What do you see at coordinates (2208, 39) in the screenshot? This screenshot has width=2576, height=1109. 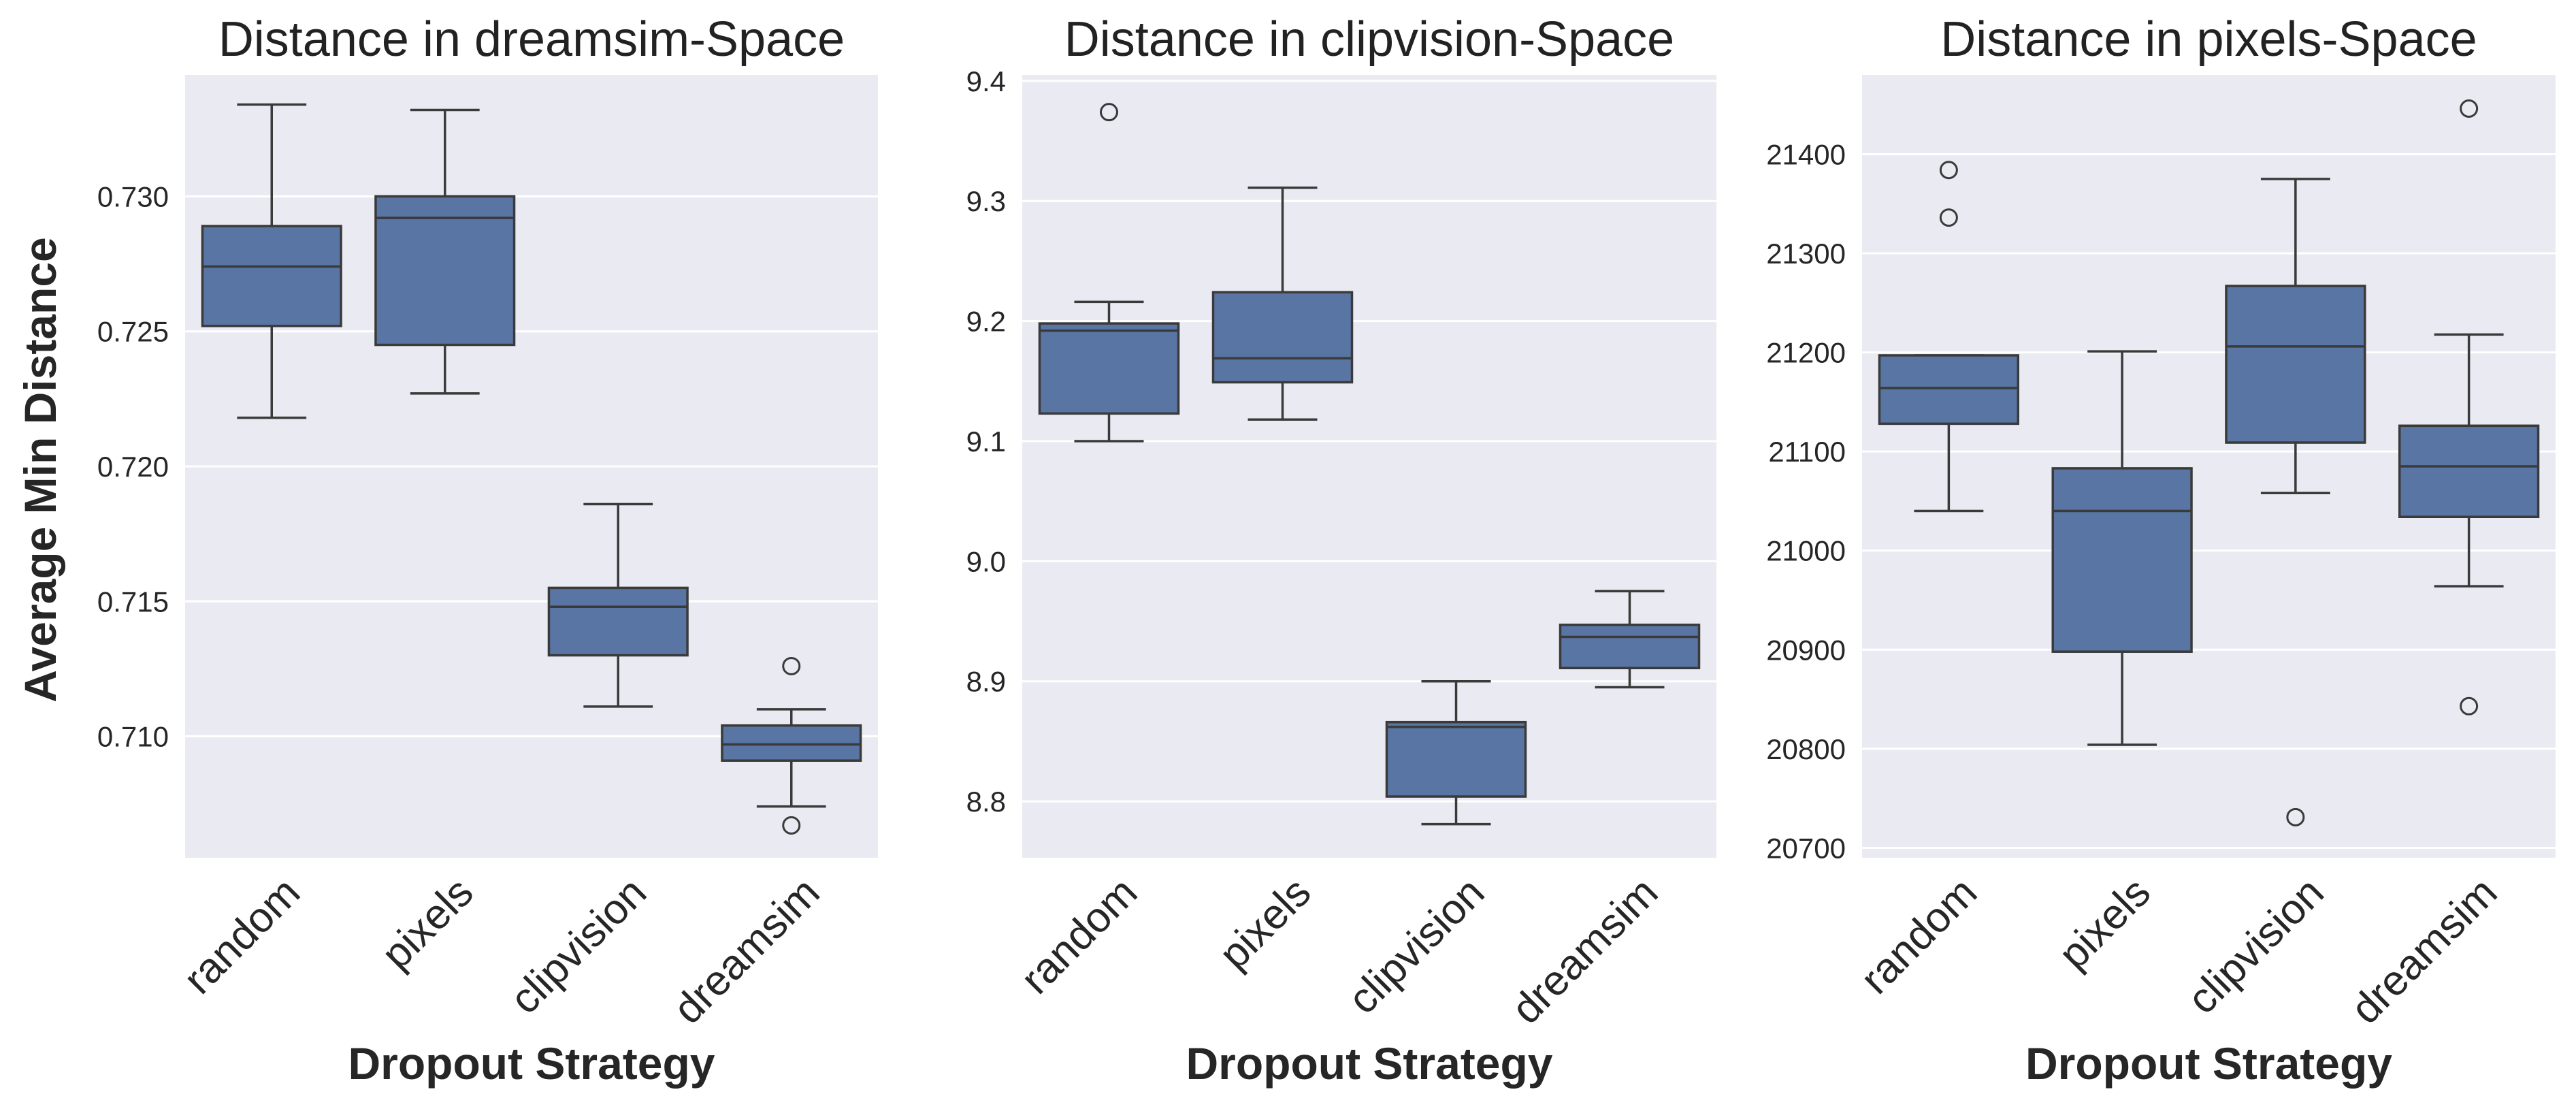 I see `panel-title: Distance in pixels-Space` at bounding box center [2208, 39].